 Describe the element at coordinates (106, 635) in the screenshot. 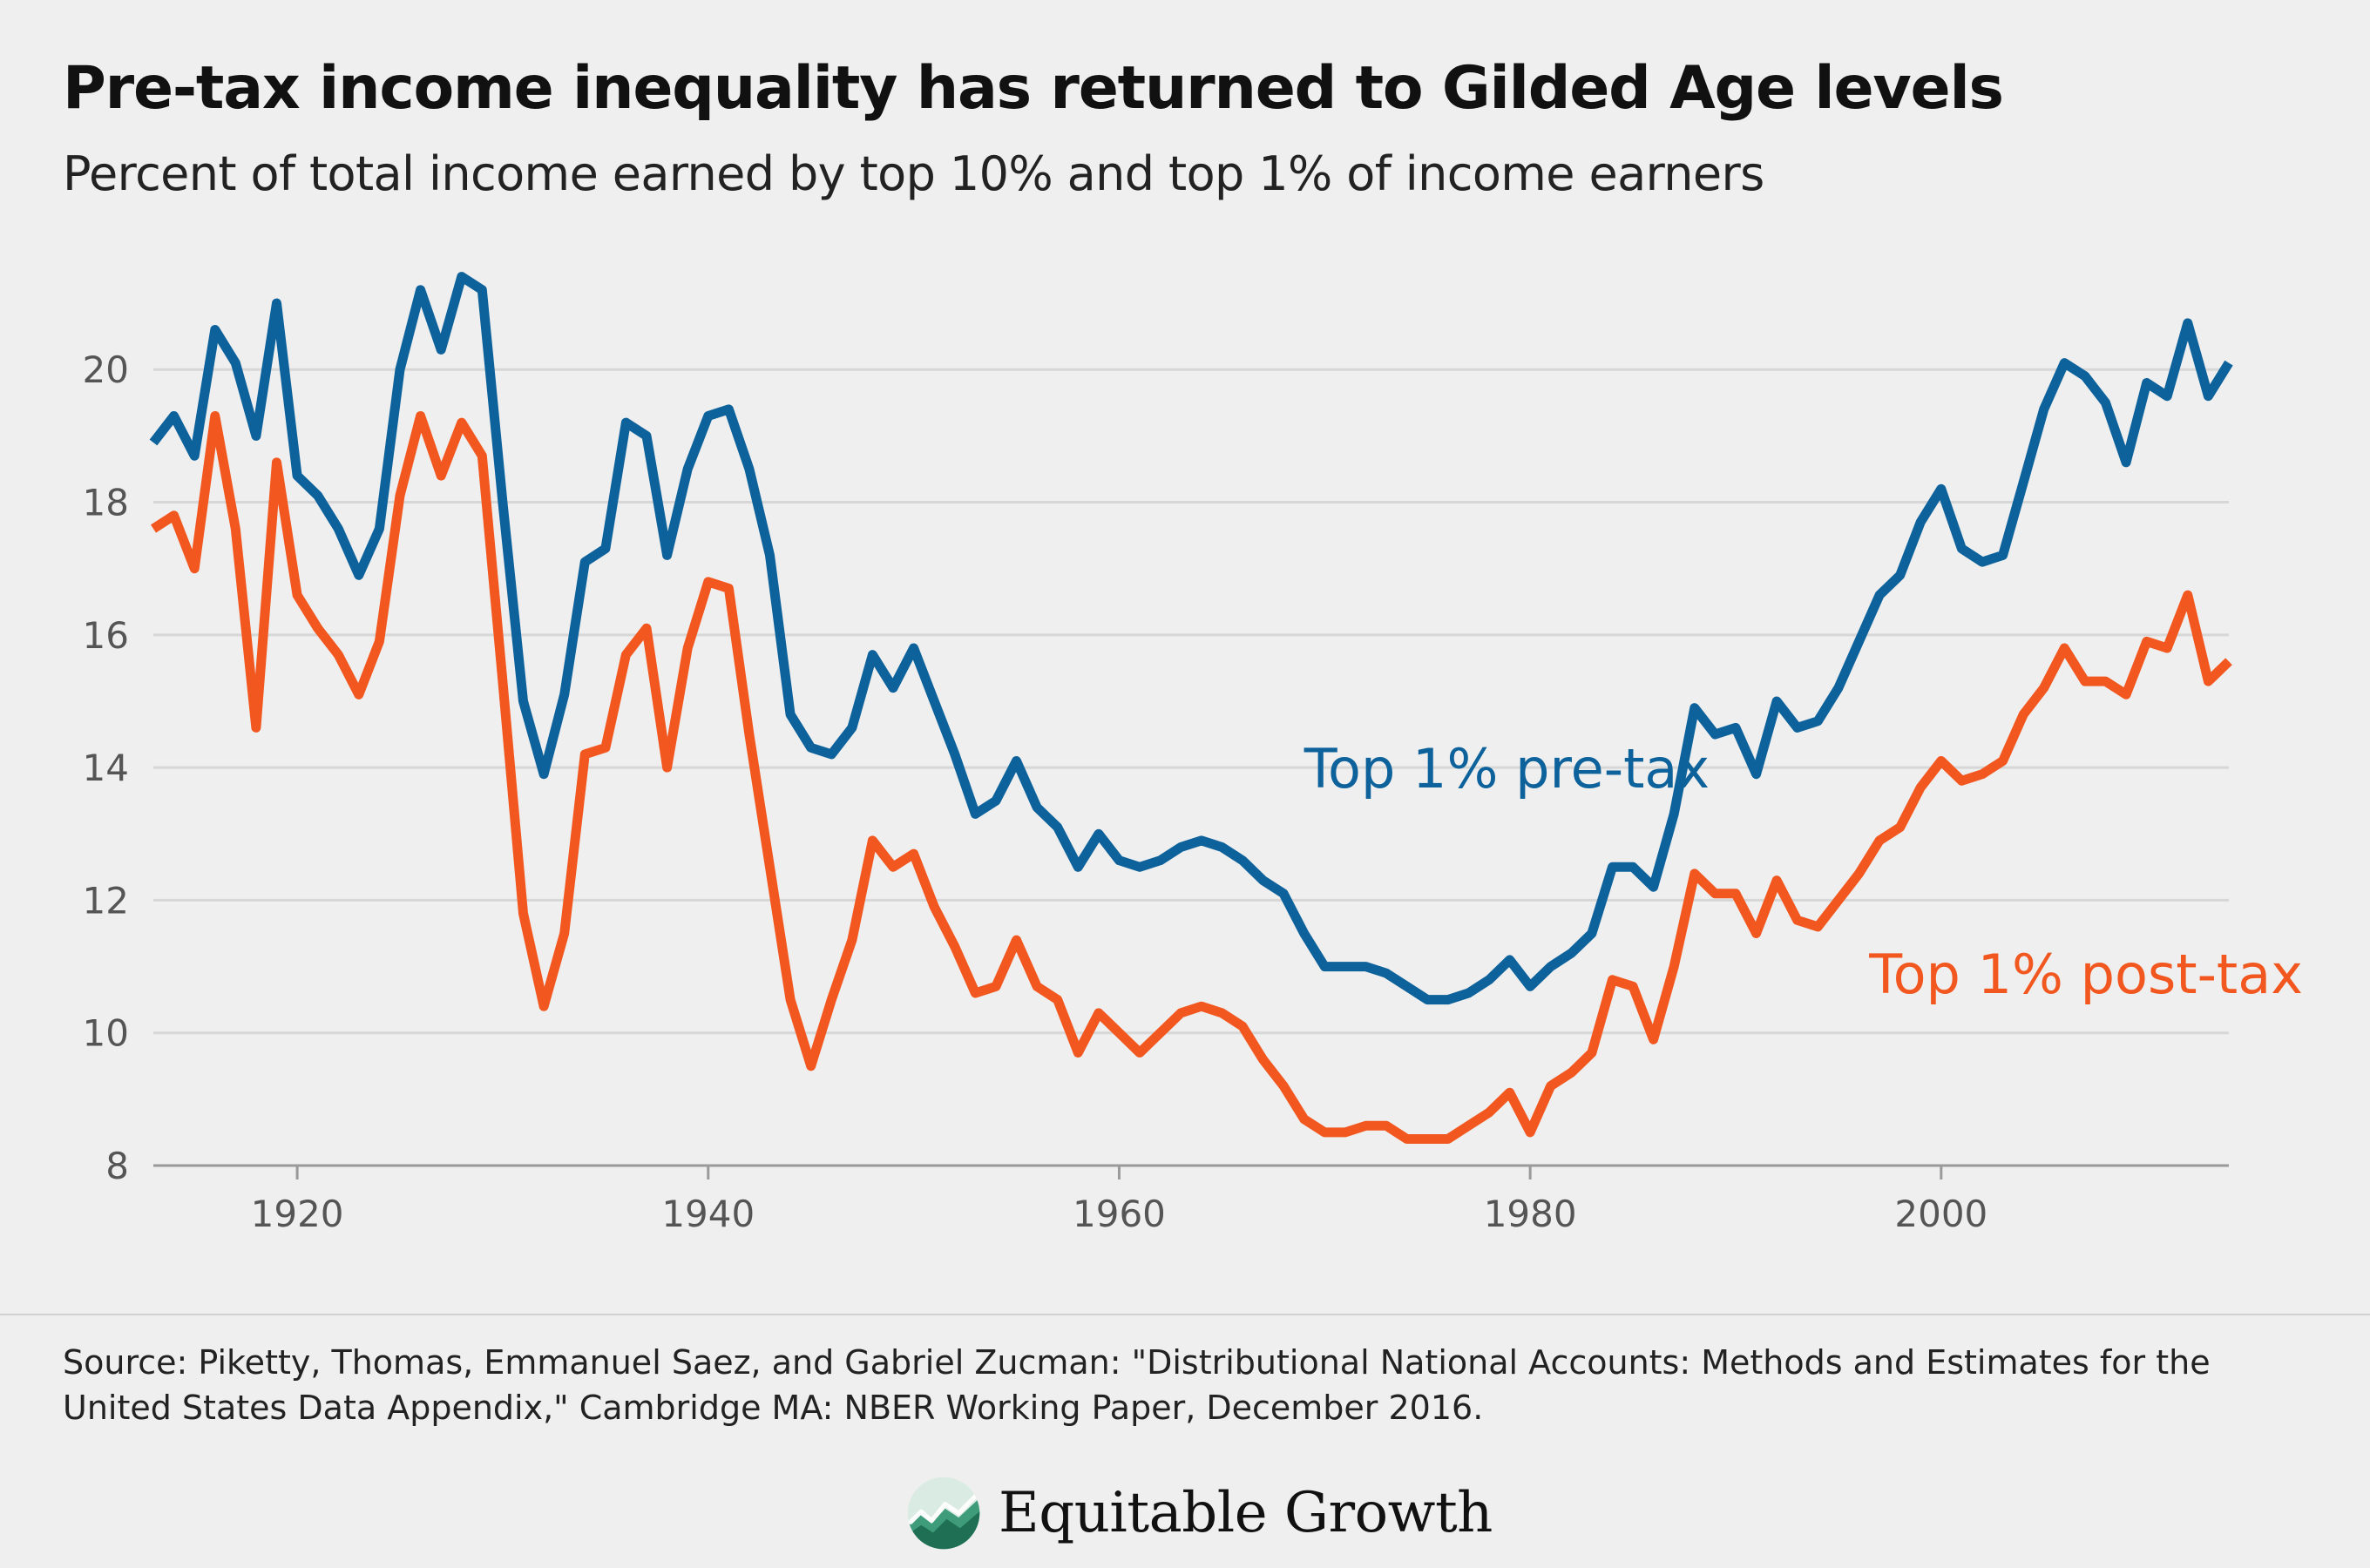

I see `y-tick-label: 16` at that location.